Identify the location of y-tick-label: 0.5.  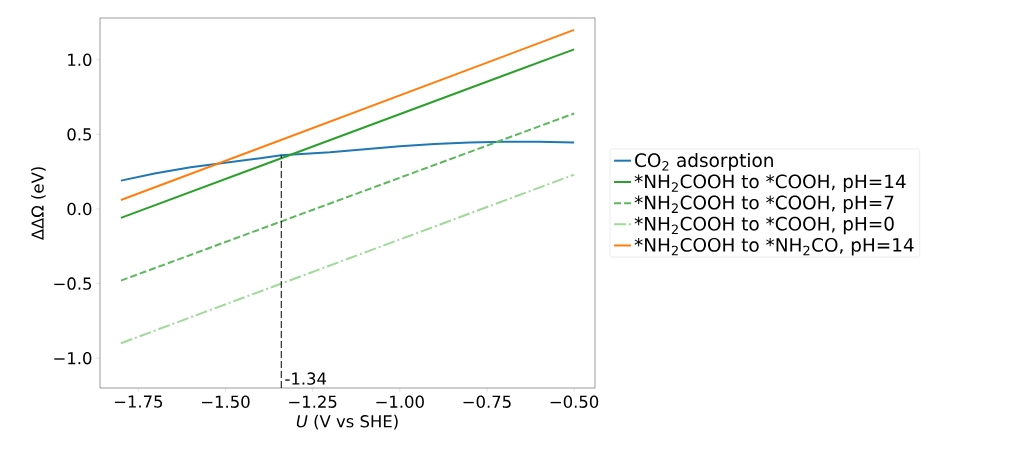
(79, 134).